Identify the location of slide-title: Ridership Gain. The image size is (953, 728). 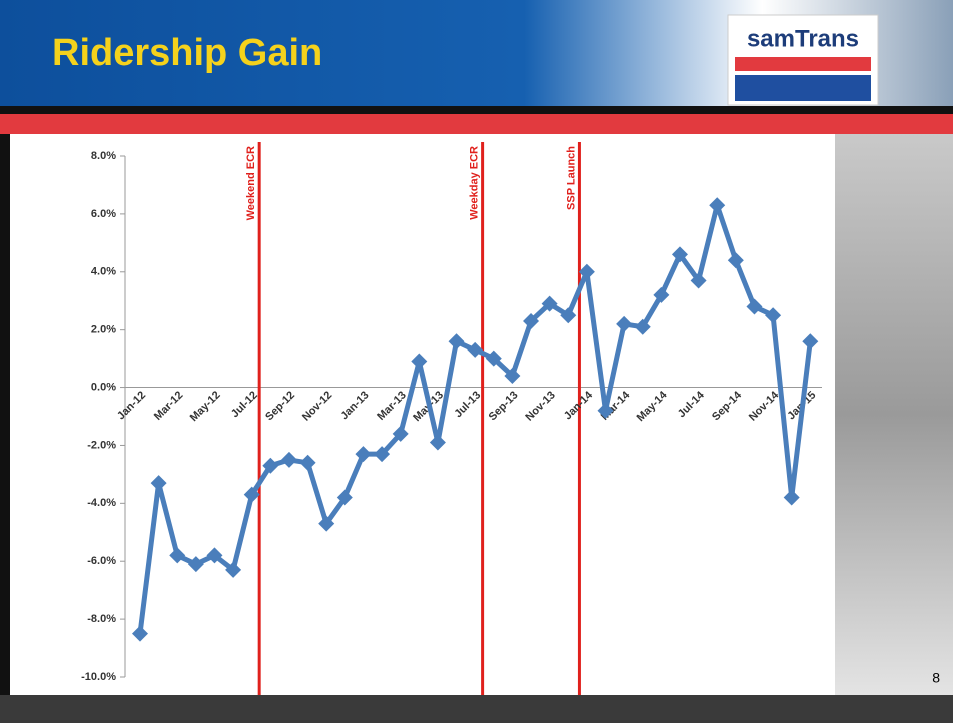
(187, 53).